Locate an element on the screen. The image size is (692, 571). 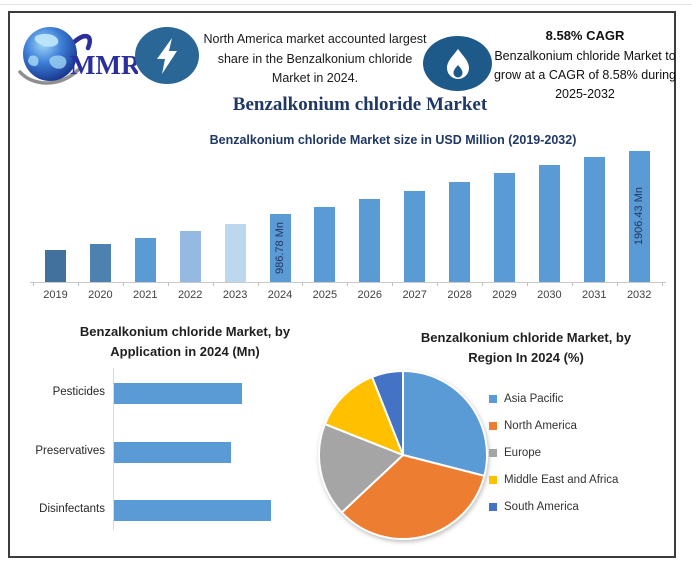
lightning-icon is located at coordinates (167, 55).